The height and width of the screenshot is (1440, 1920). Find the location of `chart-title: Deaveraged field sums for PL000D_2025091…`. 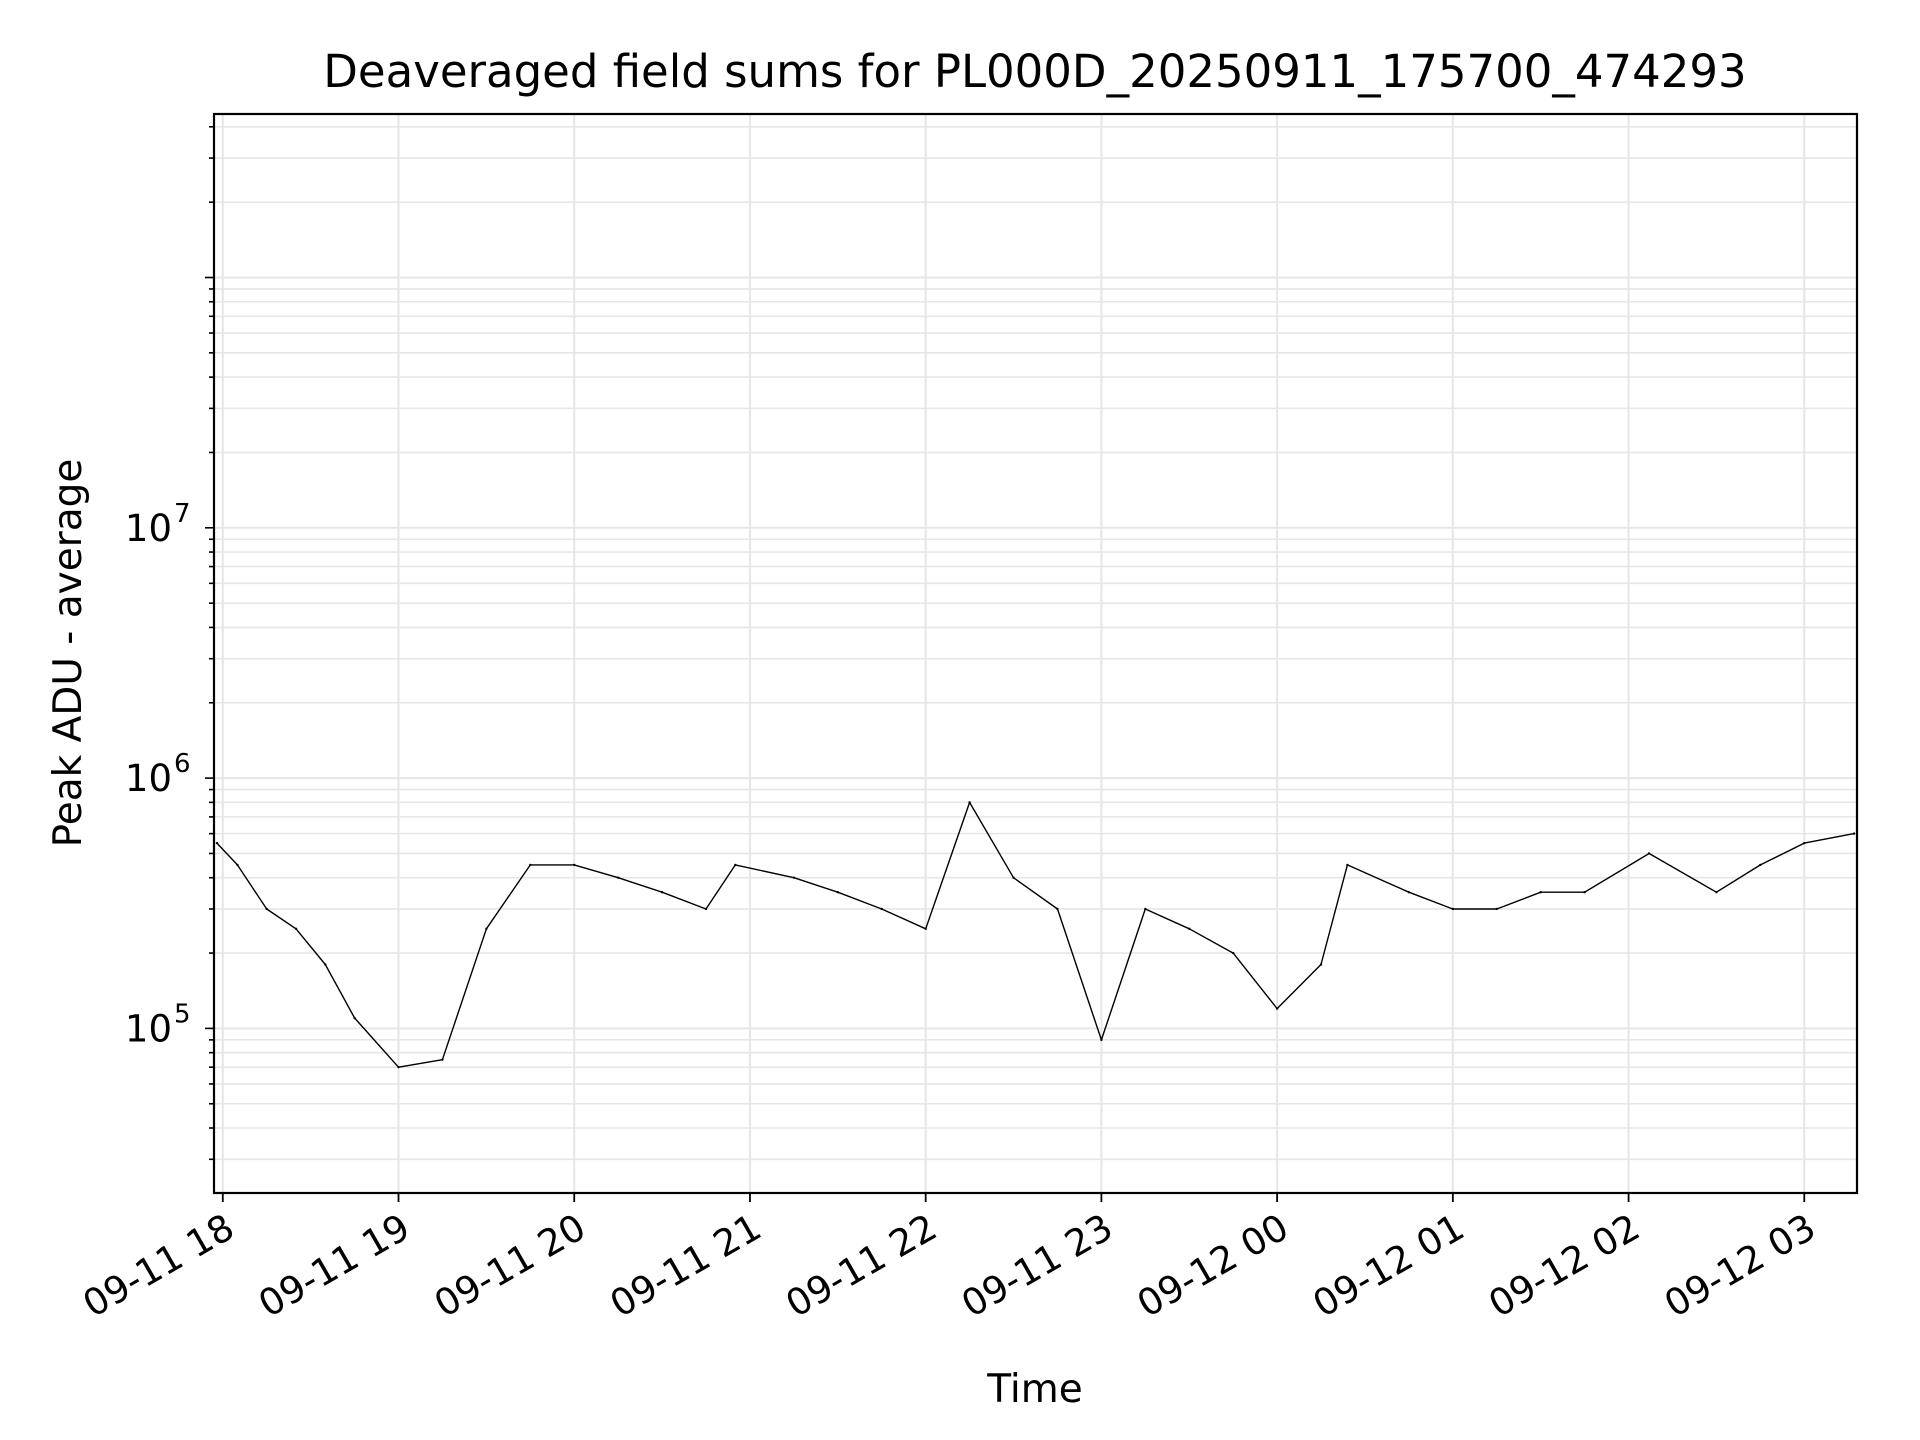

chart-title: Deaveraged field sums for PL000D_2025091… is located at coordinates (1034, 71).